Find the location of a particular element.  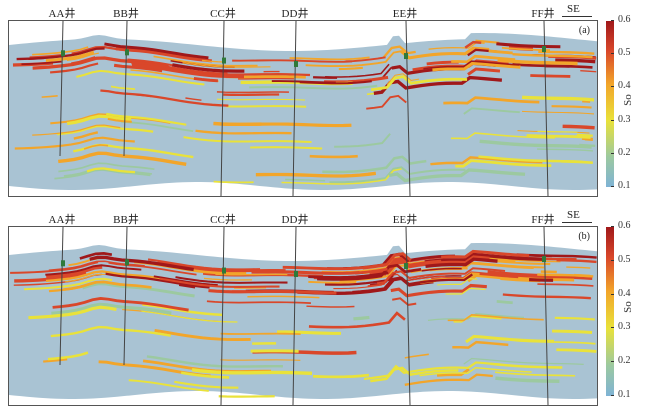

well-label: BB井 is located at coordinates (126, 14).